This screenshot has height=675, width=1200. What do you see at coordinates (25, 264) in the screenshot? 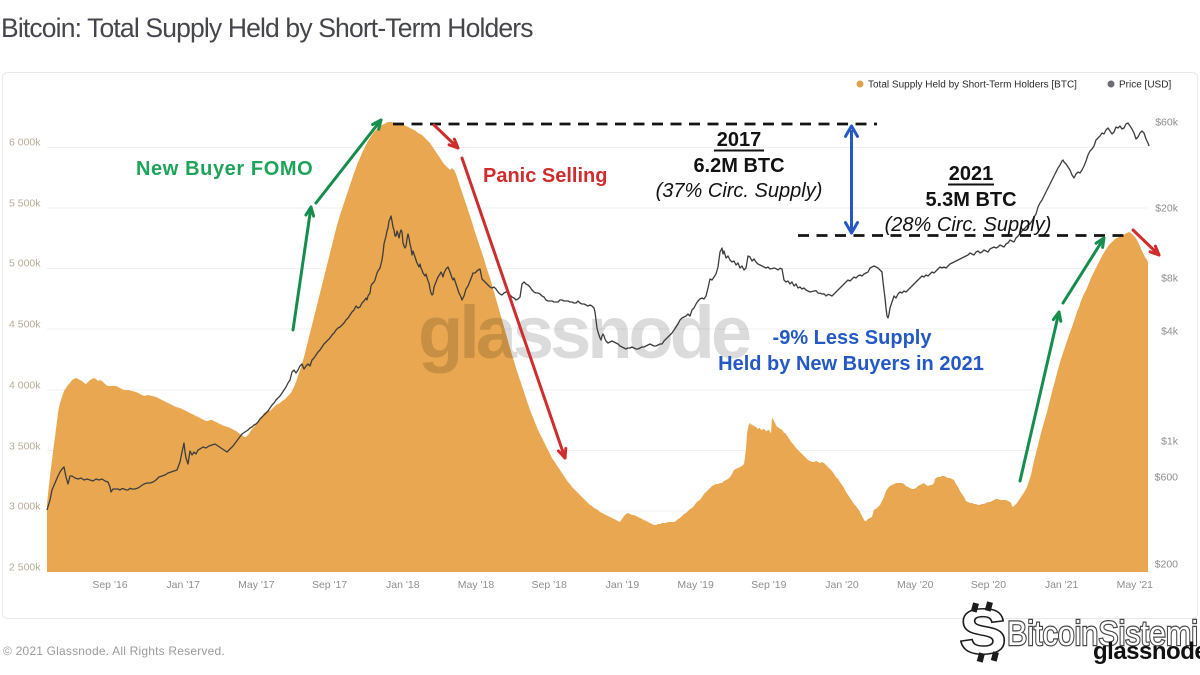
I see `svg-text: 5 000k` at bounding box center [25, 264].